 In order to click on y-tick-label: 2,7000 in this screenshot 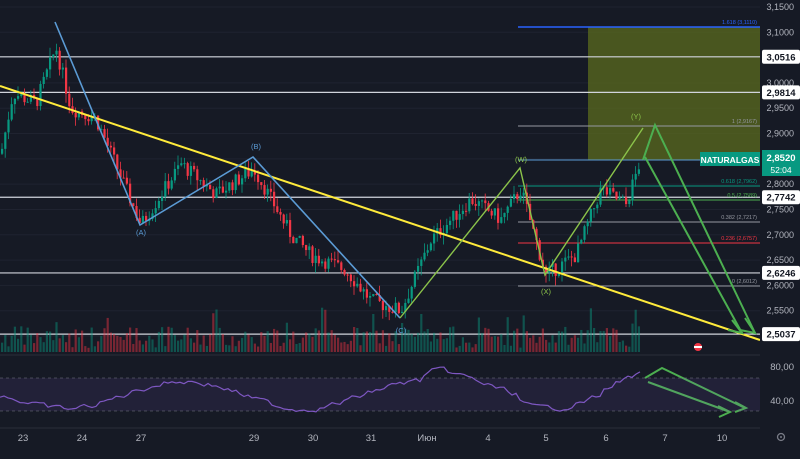, I will do `click(780, 235)`.